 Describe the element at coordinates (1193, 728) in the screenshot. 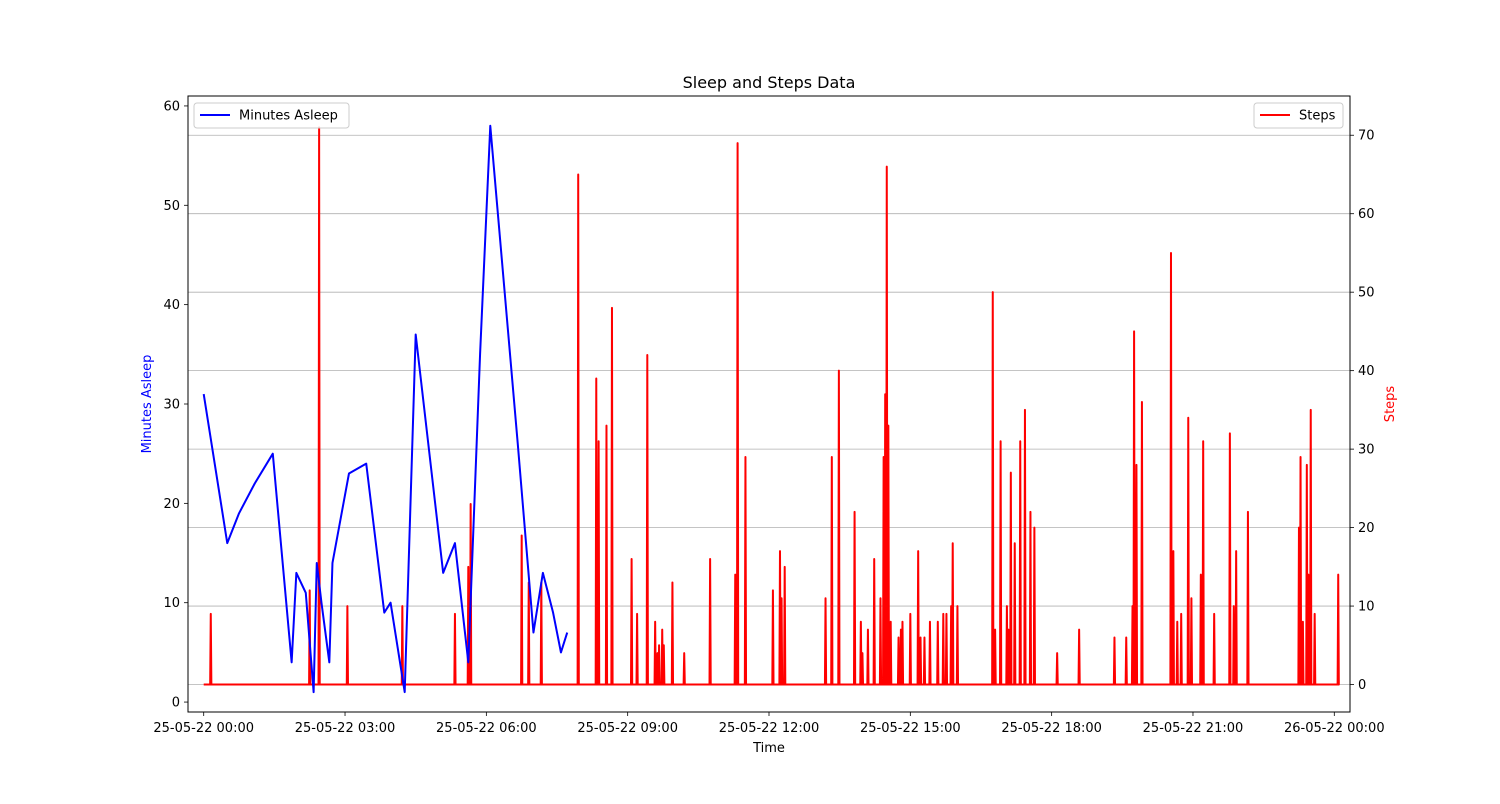

I see `x-tick-label: 25-05-22 21:00` at that location.